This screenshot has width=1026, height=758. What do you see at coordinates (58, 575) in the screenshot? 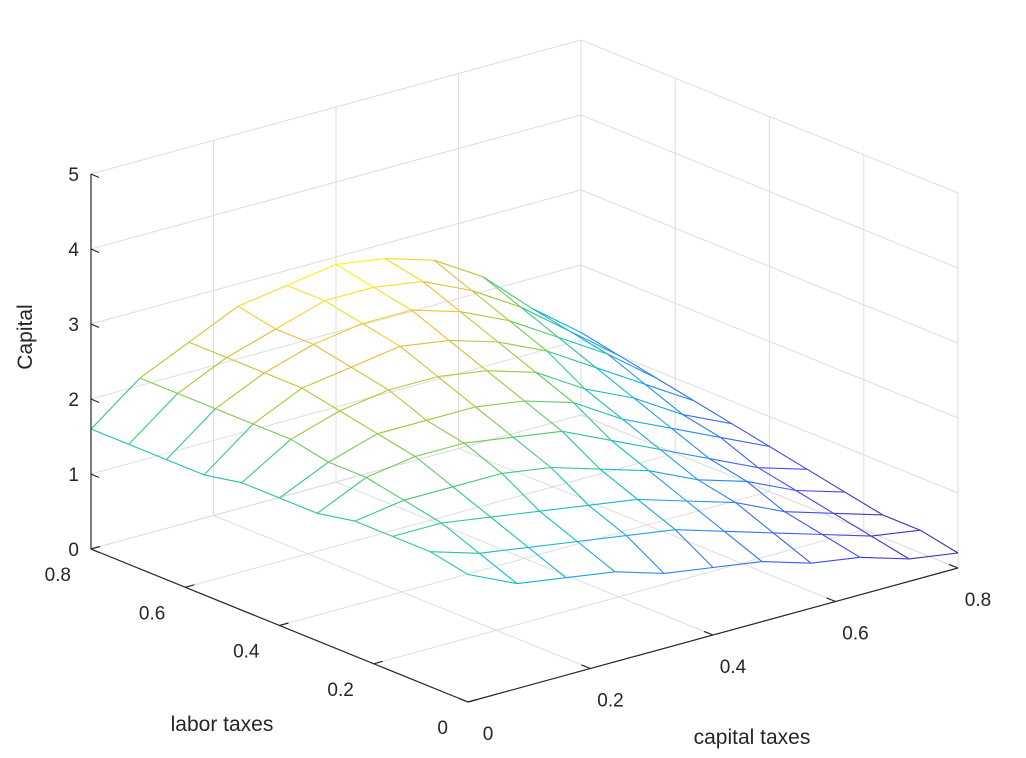
I see `y-tick-label: 0.8` at bounding box center [58, 575].